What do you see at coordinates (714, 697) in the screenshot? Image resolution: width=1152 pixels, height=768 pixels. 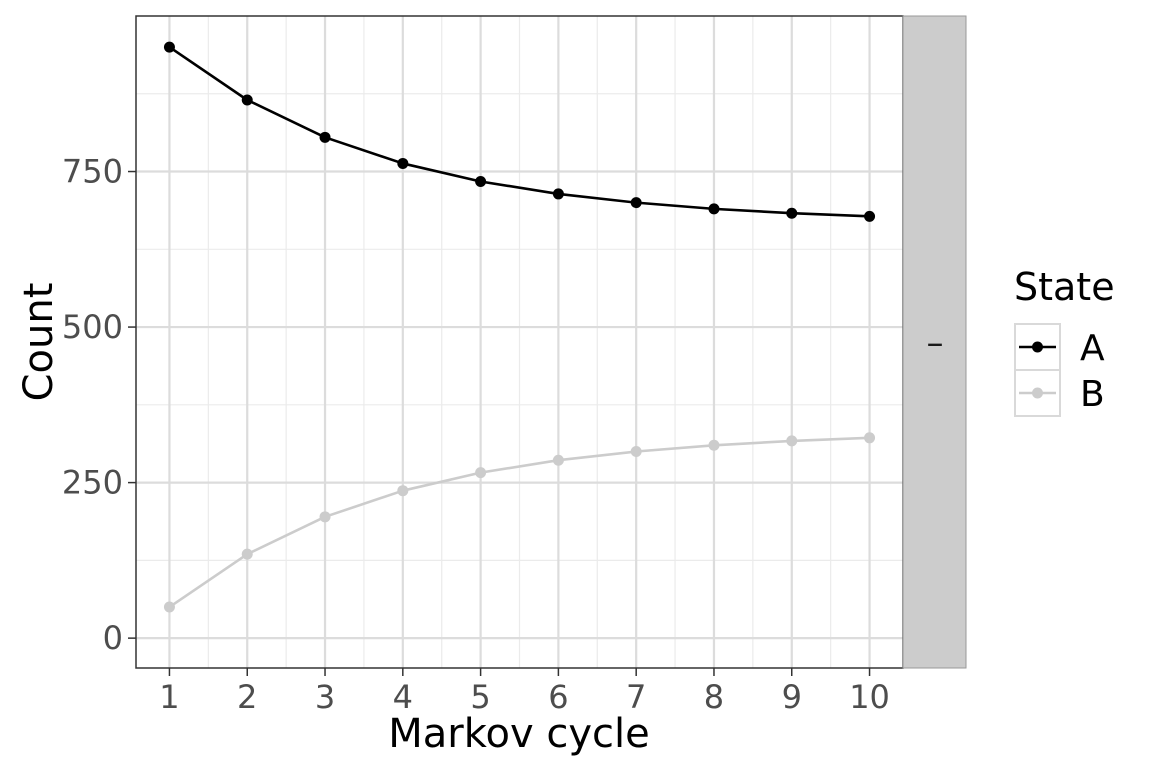 I see `x-tick-label: 8` at bounding box center [714, 697].